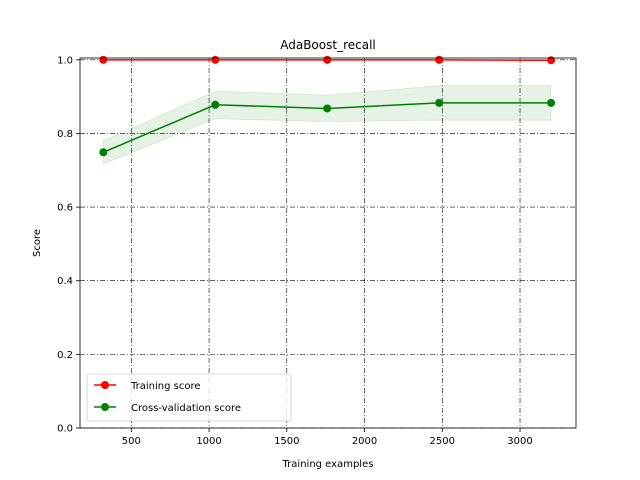 The image size is (640, 480). What do you see at coordinates (131, 441) in the screenshot?
I see `x-tick-label: 500` at bounding box center [131, 441].